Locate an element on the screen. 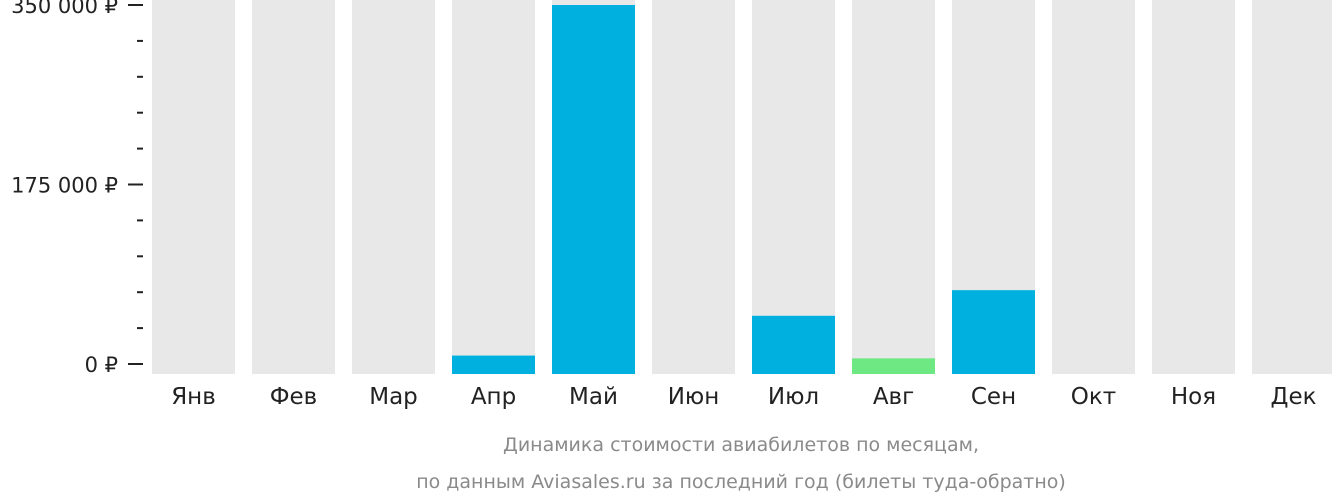  x-tick-label-1: Фев is located at coordinates (294, 397).